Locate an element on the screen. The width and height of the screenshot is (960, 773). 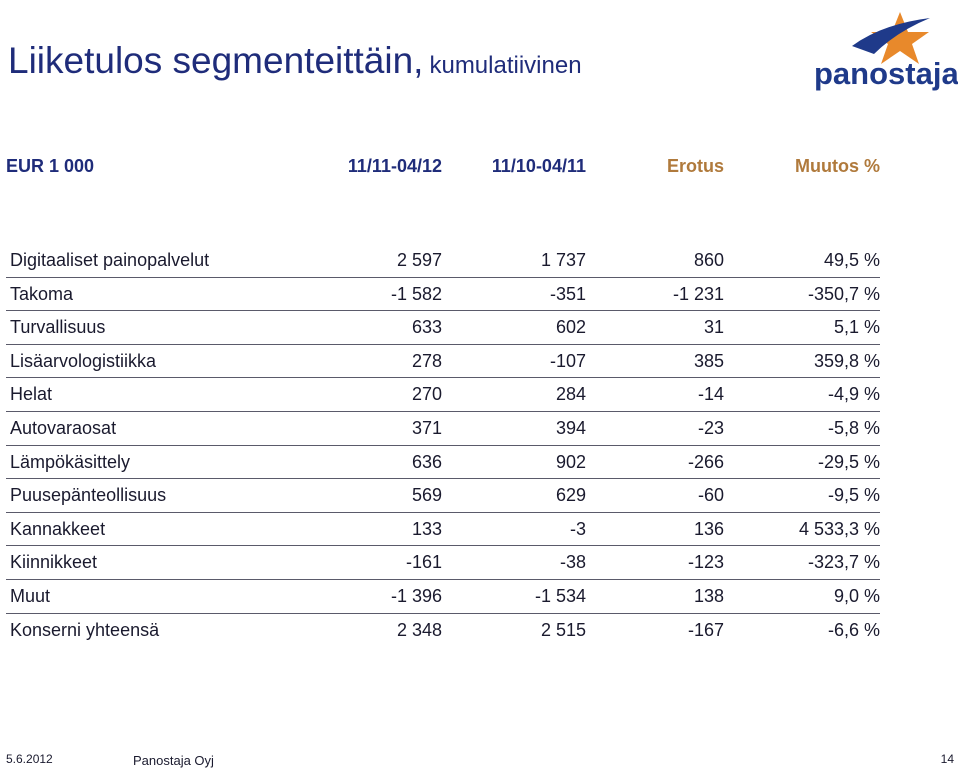
cell-difference: -23 is located at coordinates (710, 427).